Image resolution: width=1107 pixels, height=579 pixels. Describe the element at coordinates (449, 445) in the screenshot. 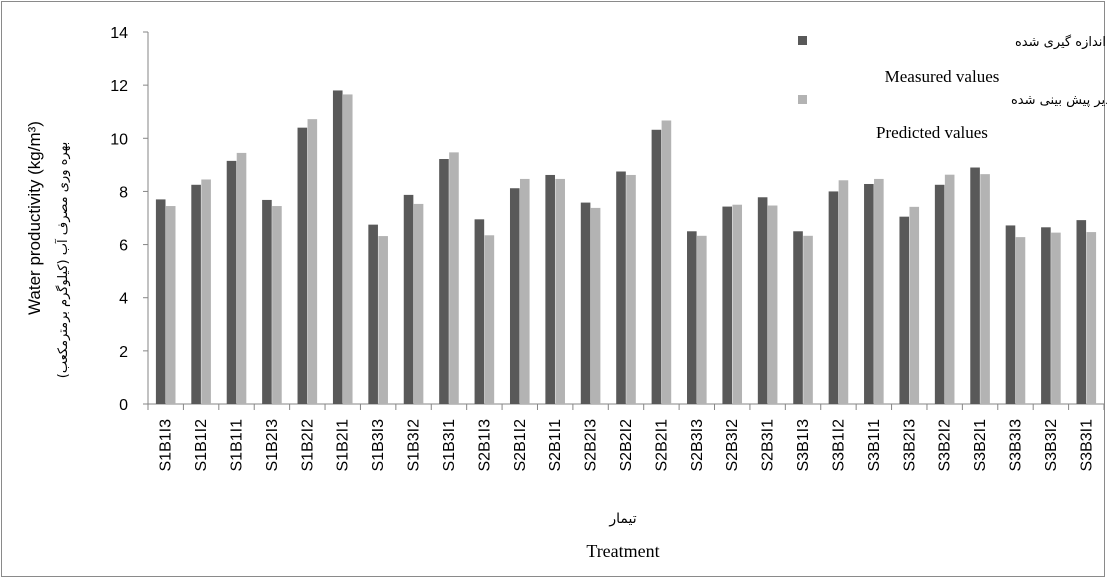

I see `x-category-label: S1B3I1` at that location.